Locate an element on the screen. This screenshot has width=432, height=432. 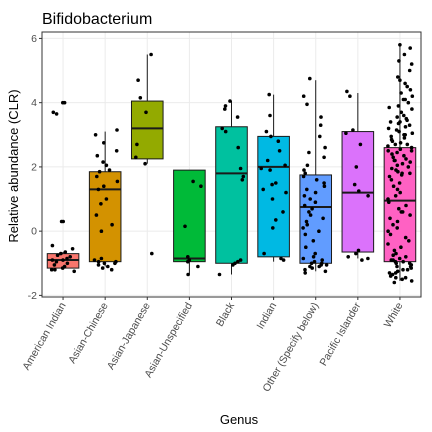
x-tick-label: Asian-Japanese is located at coordinates (129, 335).